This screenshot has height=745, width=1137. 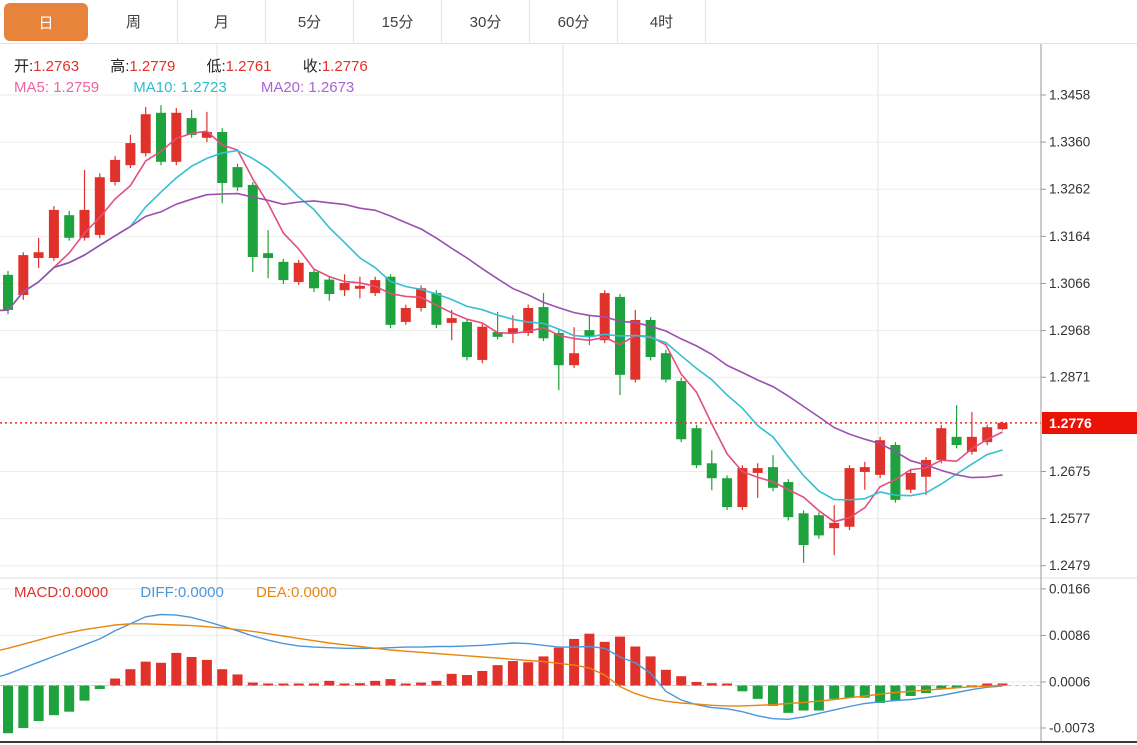 I want to click on diff-line, so click(x=501, y=667).